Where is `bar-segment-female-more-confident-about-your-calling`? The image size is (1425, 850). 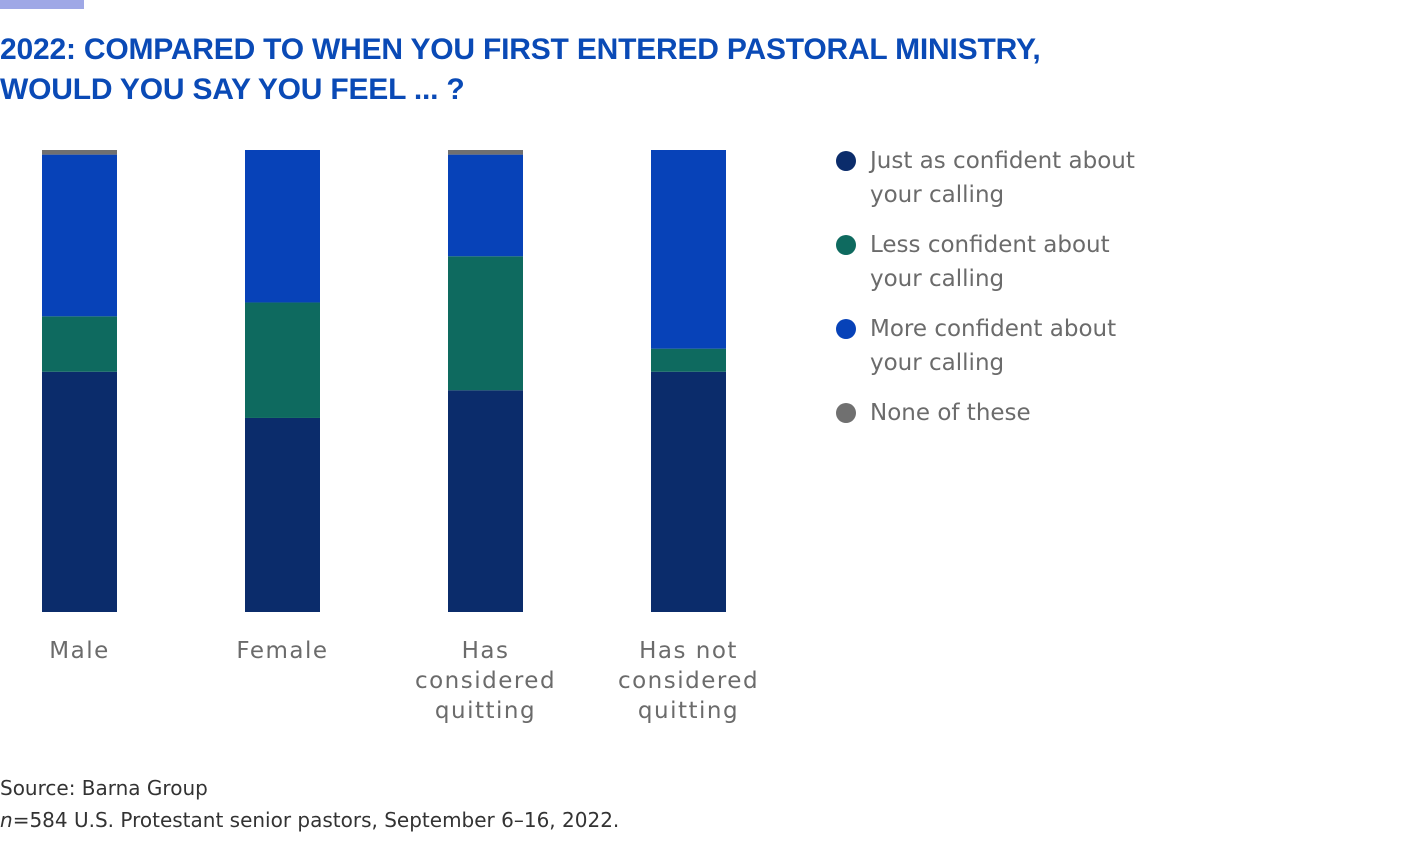 bar-segment-female-more-confident-about-your-calling is located at coordinates (282, 226).